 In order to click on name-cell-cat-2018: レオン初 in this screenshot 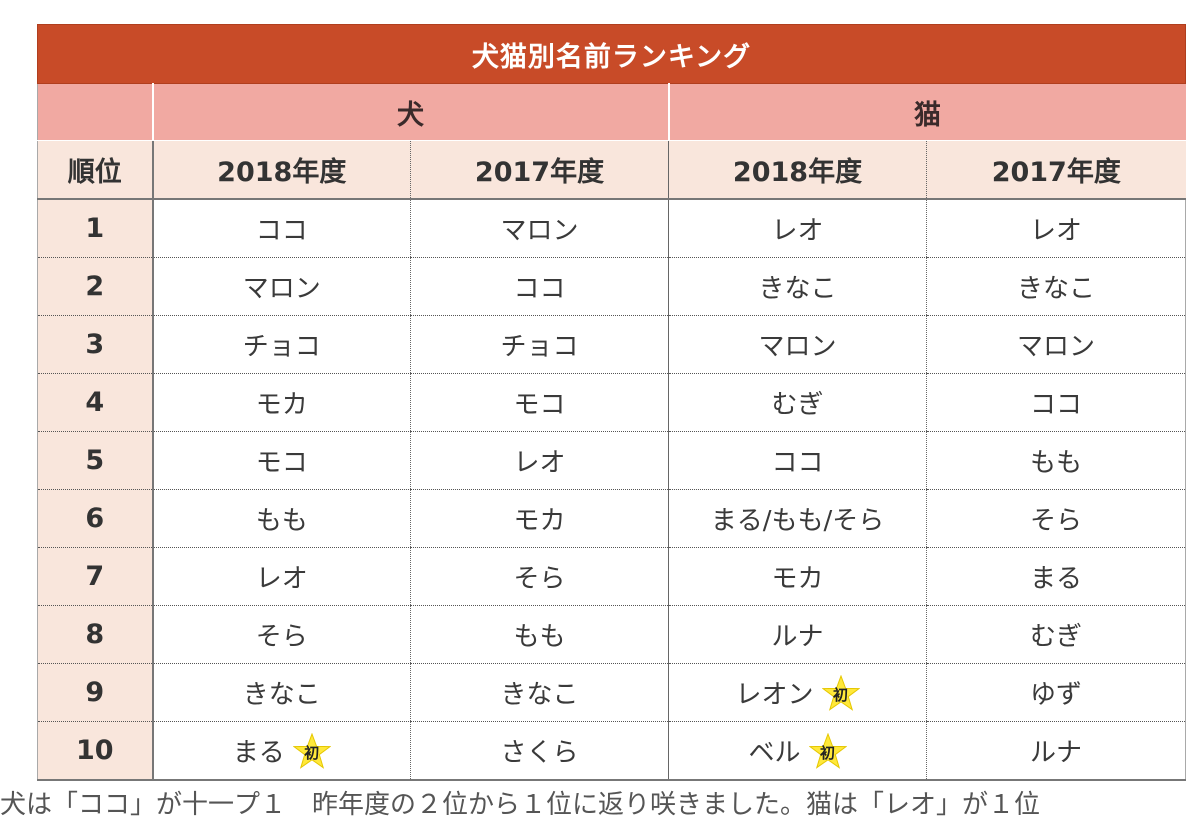, I will do `click(797, 692)`.